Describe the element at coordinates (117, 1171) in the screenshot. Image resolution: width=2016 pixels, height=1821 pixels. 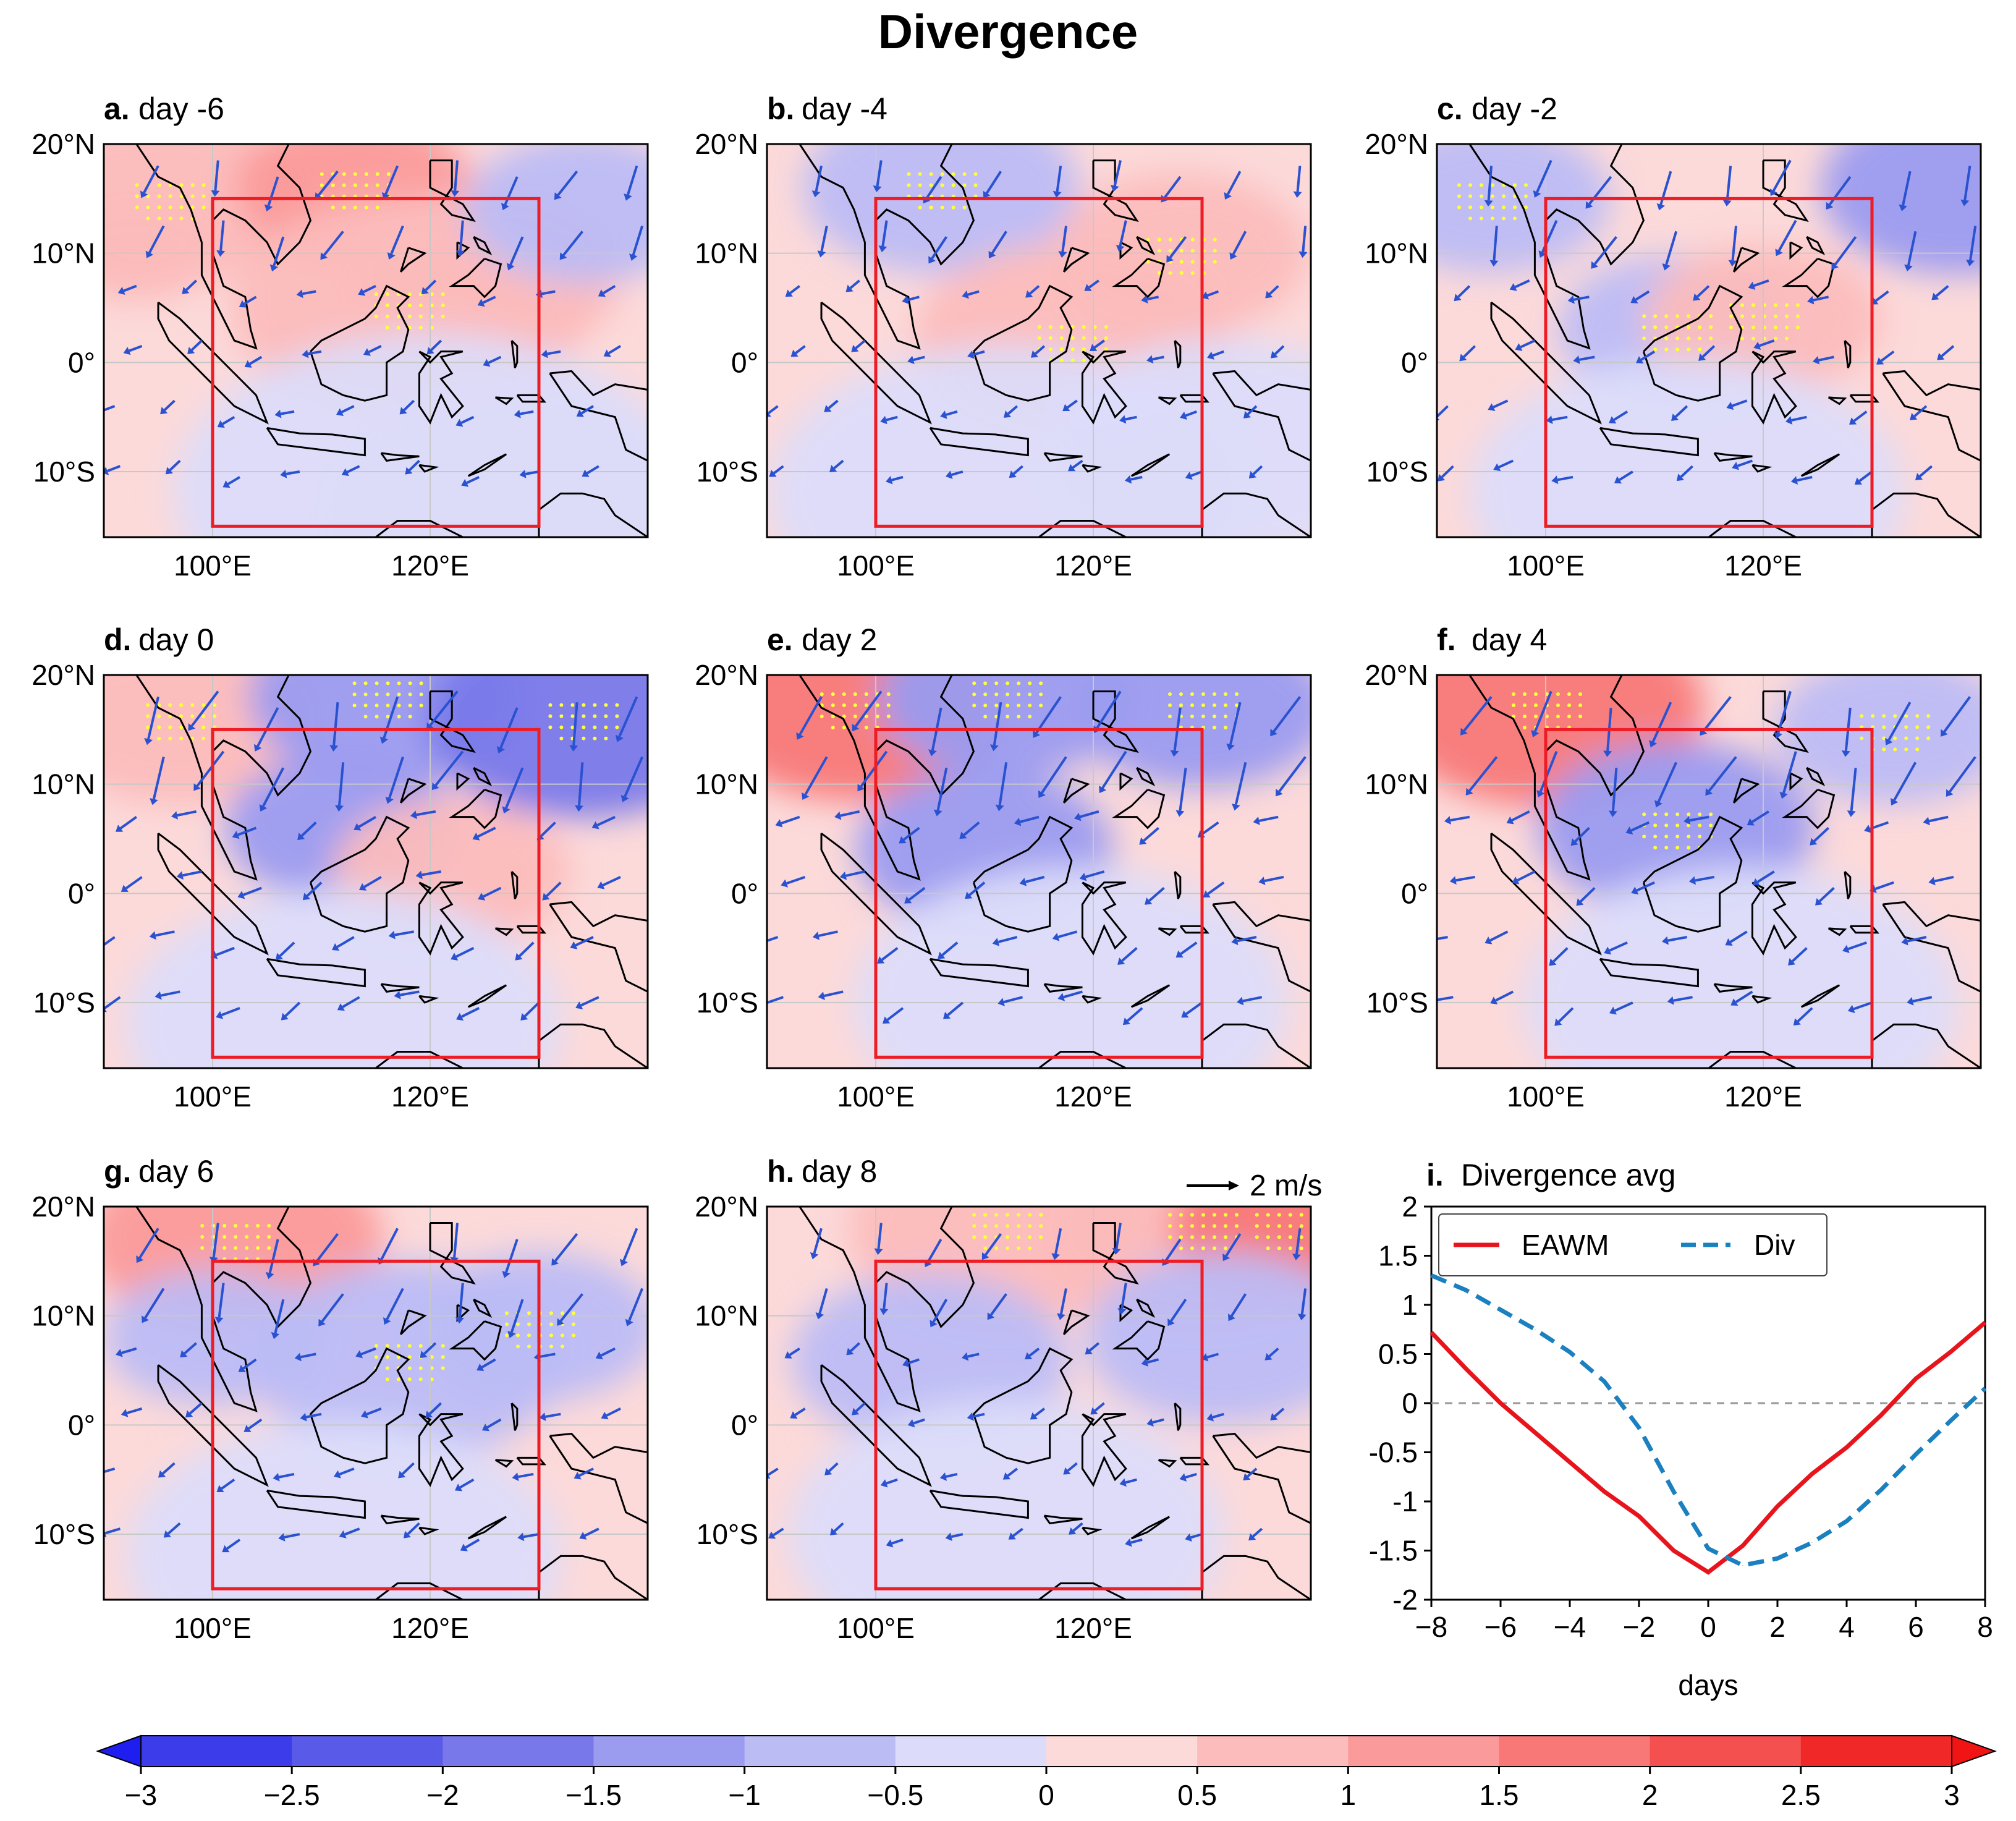
I see `panel-letter: g.` at that location.